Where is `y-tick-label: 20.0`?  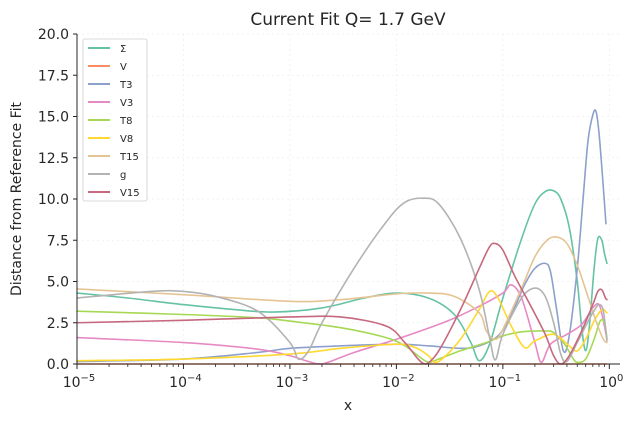
y-tick-label: 20.0 is located at coordinates (53, 35).